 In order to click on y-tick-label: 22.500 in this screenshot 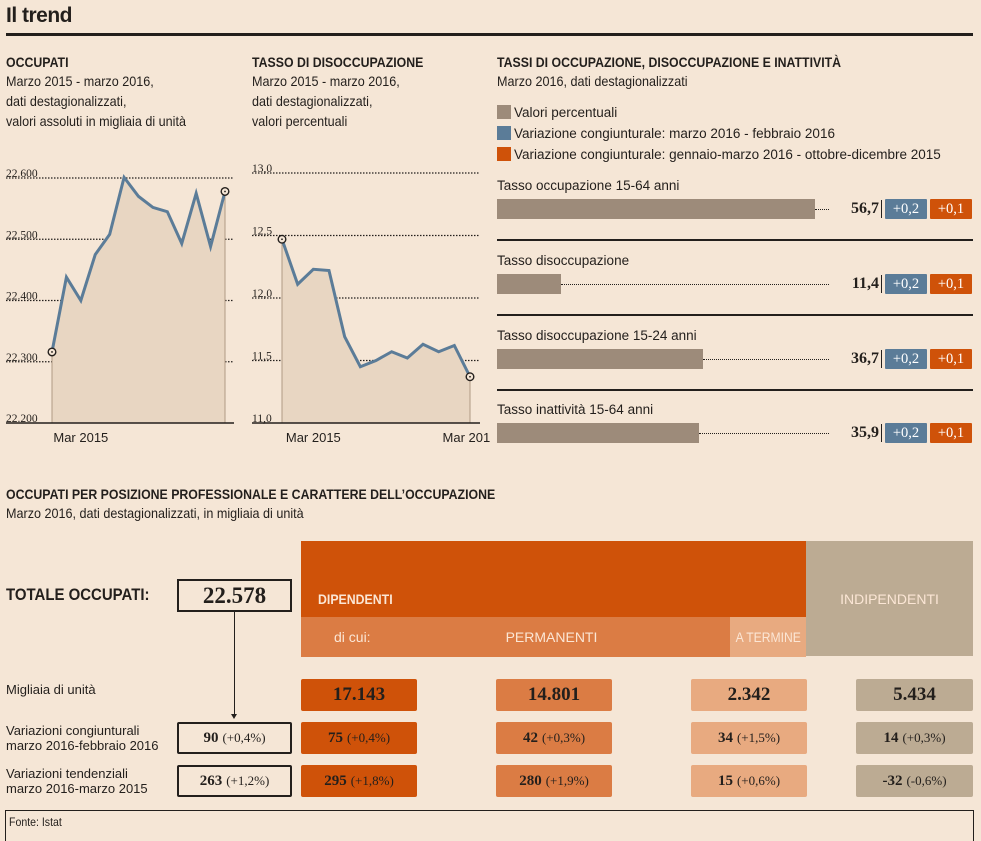, I will do `click(22, 235)`.